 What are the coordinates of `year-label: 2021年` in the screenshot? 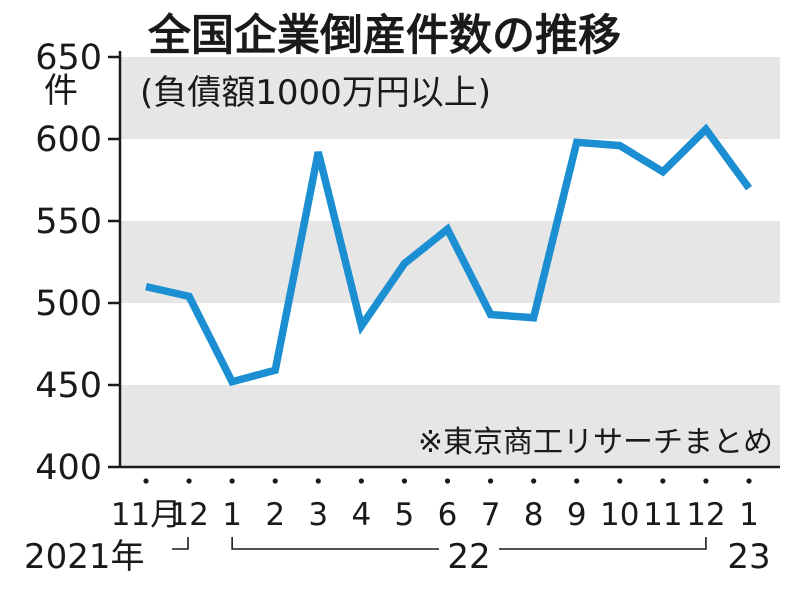 It's located at (84, 557).